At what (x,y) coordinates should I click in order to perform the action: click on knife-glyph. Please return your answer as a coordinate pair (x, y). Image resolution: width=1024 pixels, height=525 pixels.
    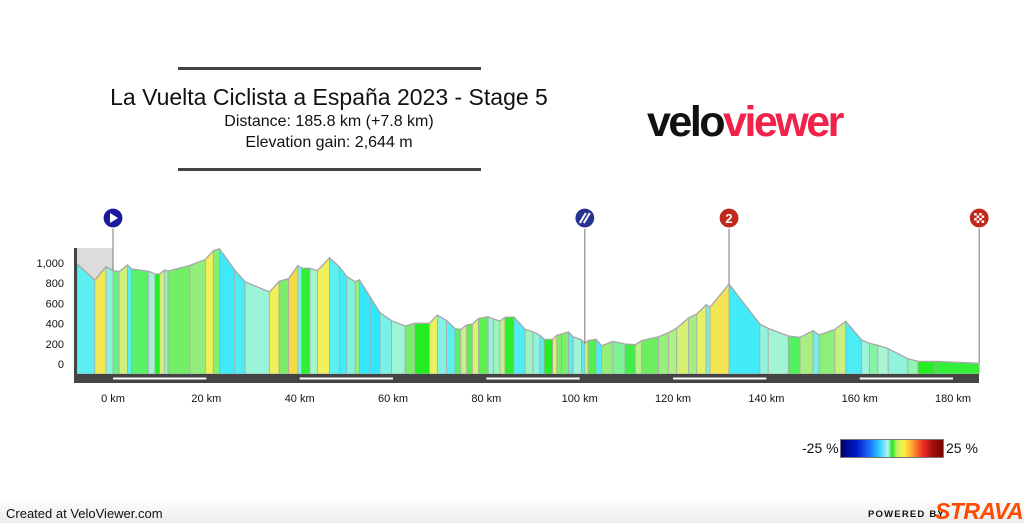
    Looking at the image, I should click on (586, 218).